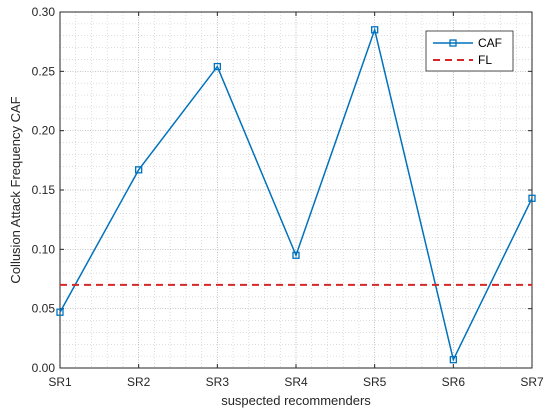  I want to click on x-tick-label: SR5, so click(375, 382).